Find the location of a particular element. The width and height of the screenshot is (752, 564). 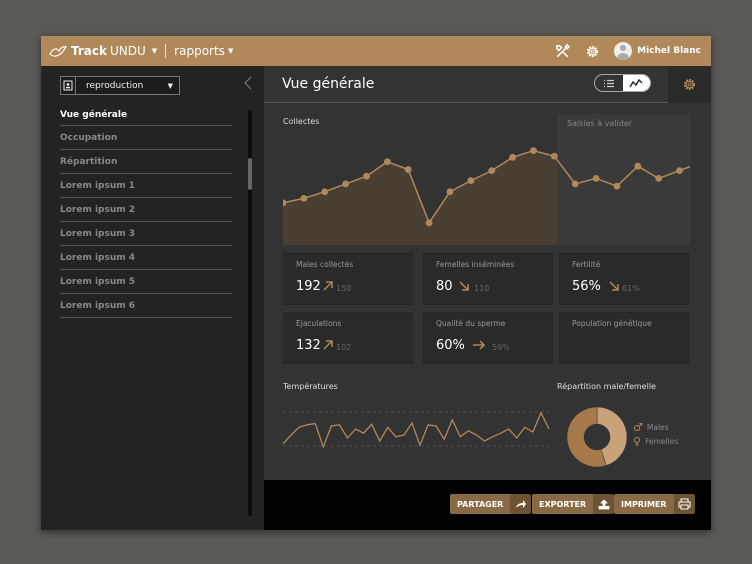

kpi-value: 56% is located at coordinates (586, 286).